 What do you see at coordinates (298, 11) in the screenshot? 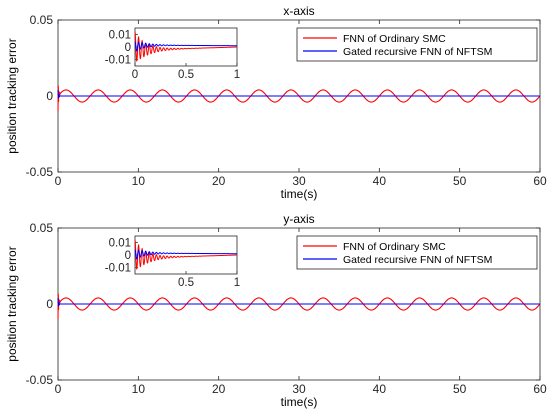
I see `chart-title: x-axis` at bounding box center [298, 11].